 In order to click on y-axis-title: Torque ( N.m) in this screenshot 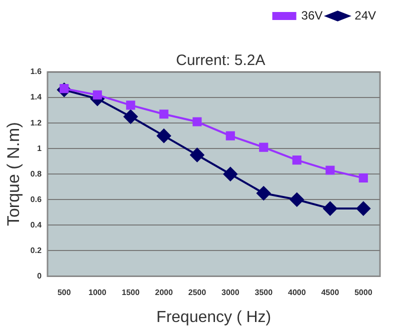, I will do `click(13, 174)`.